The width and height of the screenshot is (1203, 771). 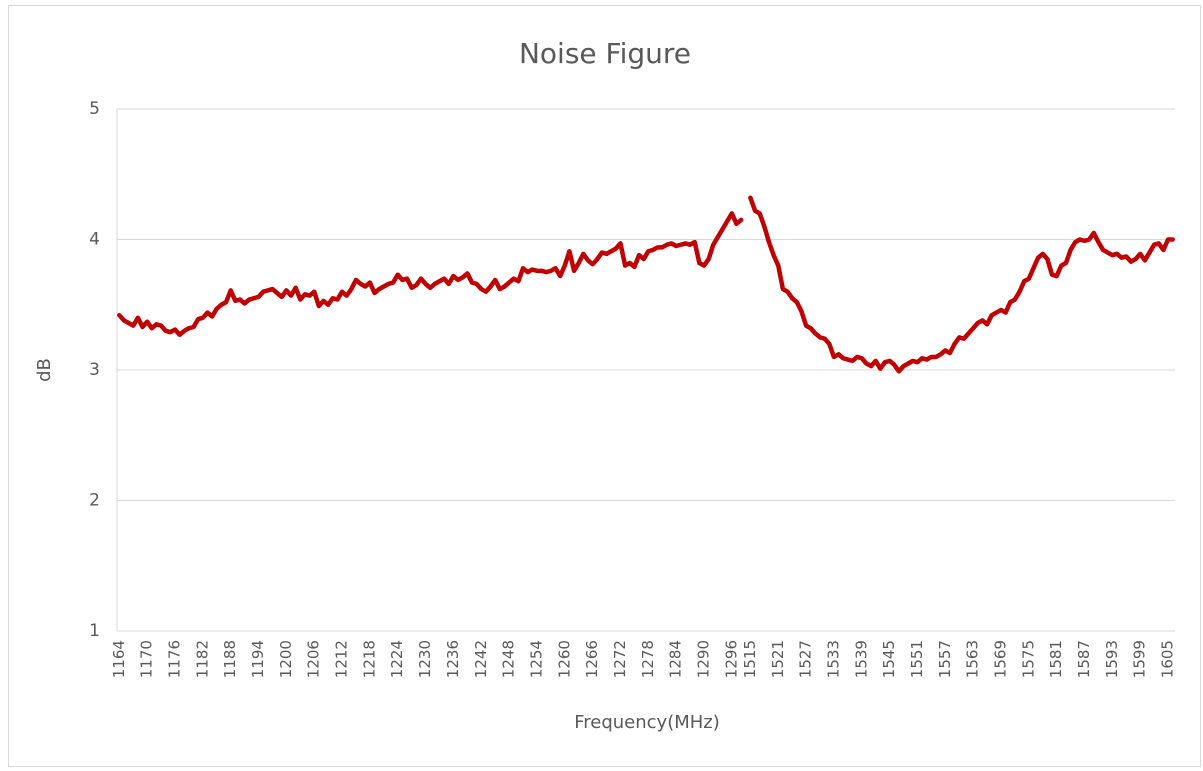 I want to click on x-tick-label: 1278, so click(x=648, y=659).